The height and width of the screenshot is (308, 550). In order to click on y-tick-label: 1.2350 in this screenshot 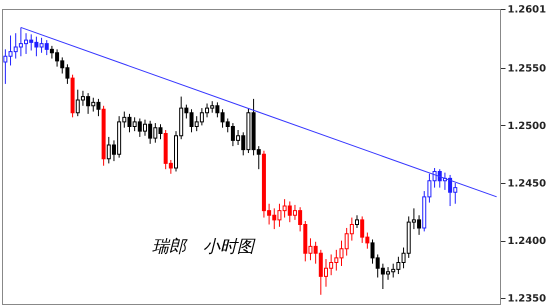, I will do `click(527, 299)`.